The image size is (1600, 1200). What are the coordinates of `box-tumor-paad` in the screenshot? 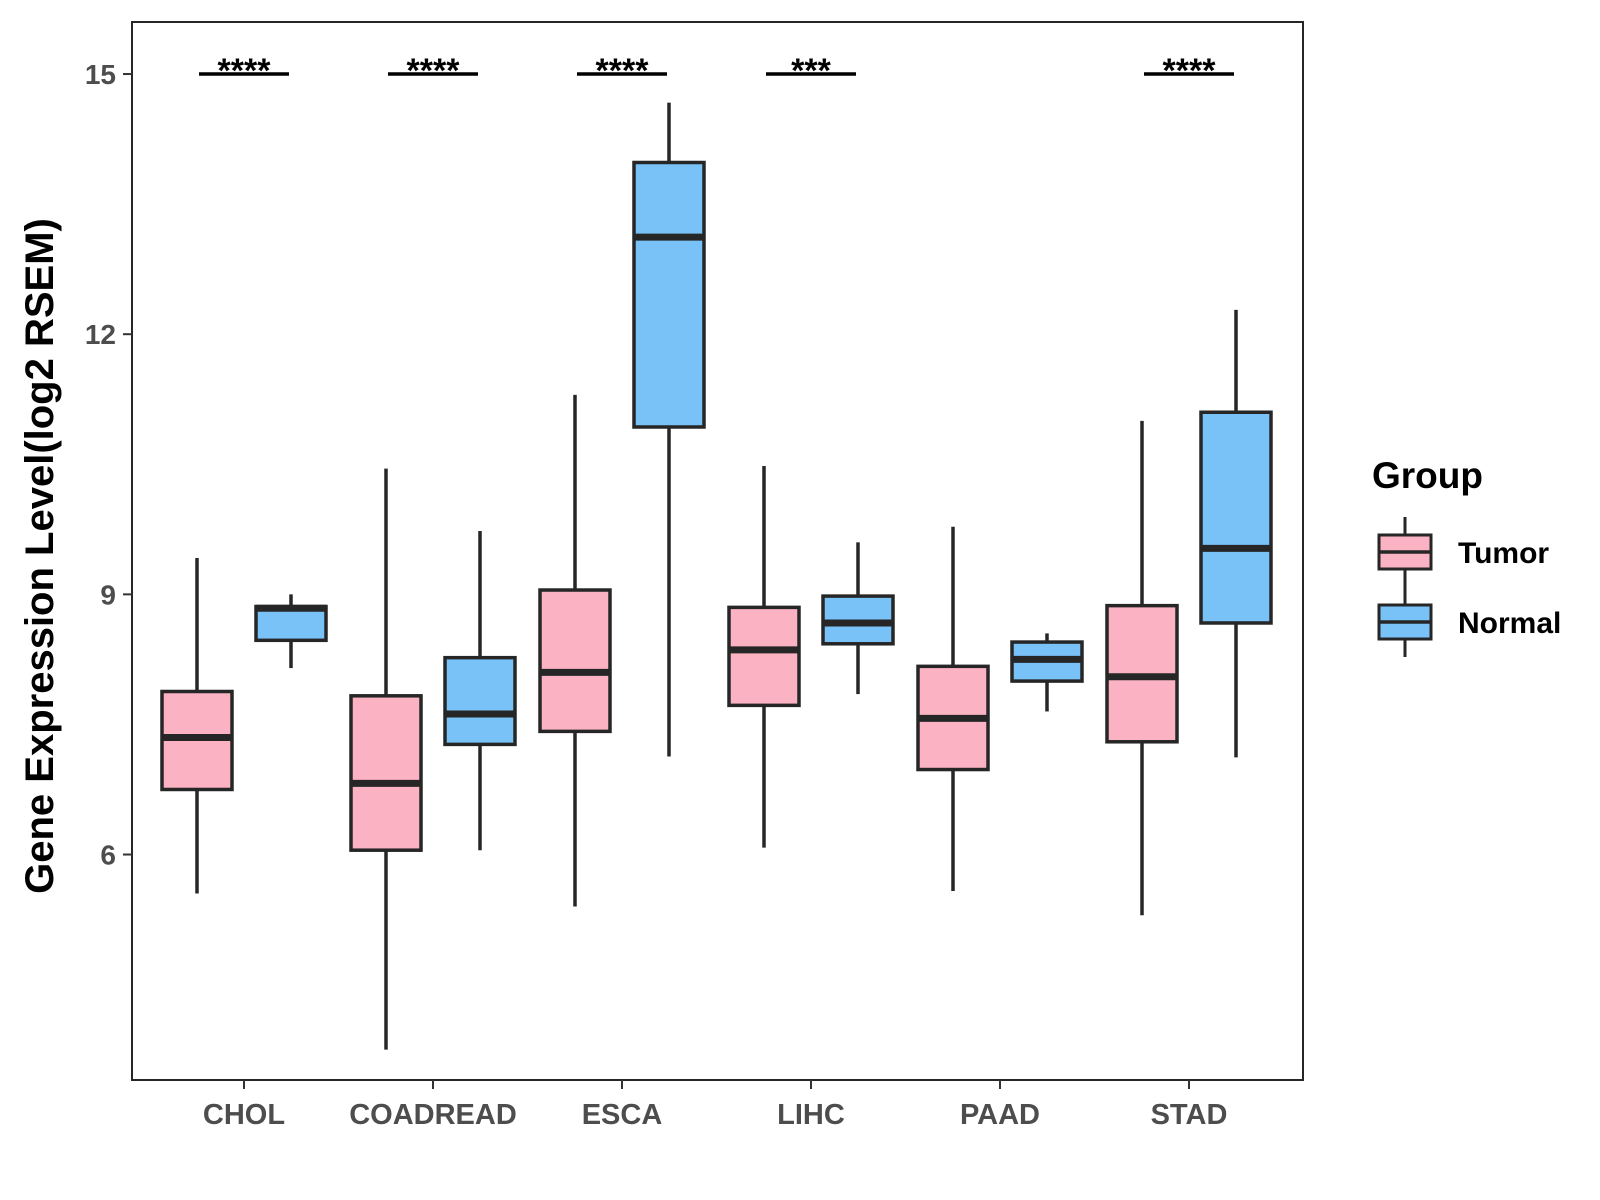 It's located at (953, 708).